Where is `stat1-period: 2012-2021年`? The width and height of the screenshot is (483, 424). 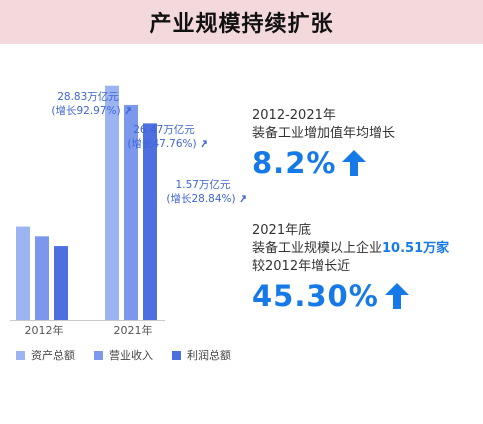 stat1-period: 2012-2021年 is located at coordinates (294, 115).